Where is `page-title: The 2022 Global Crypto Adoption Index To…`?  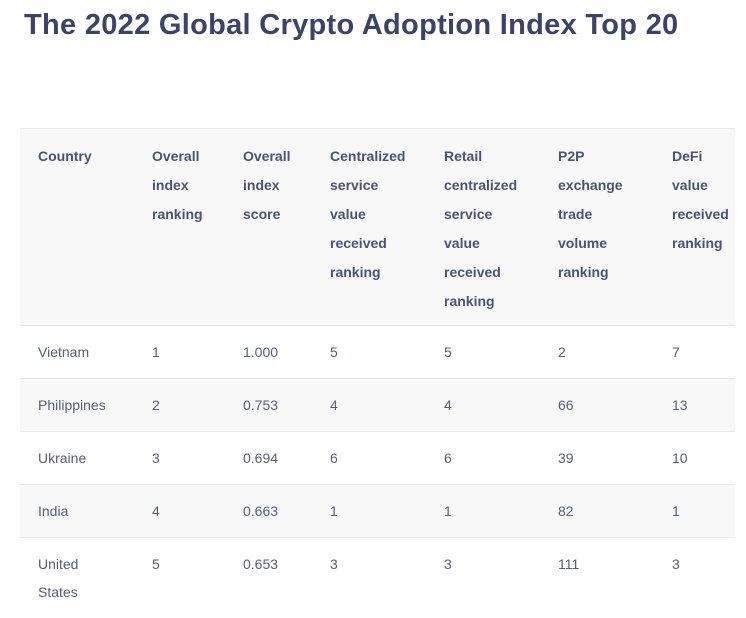
page-title: The 2022 Global Crypto Adoption Index To… is located at coordinates (351, 25).